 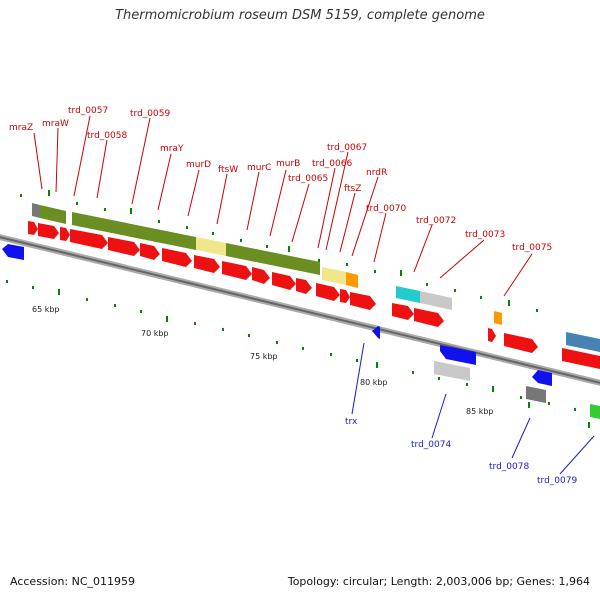 I want to click on gene-label: trd_0075, so click(x=532, y=248).